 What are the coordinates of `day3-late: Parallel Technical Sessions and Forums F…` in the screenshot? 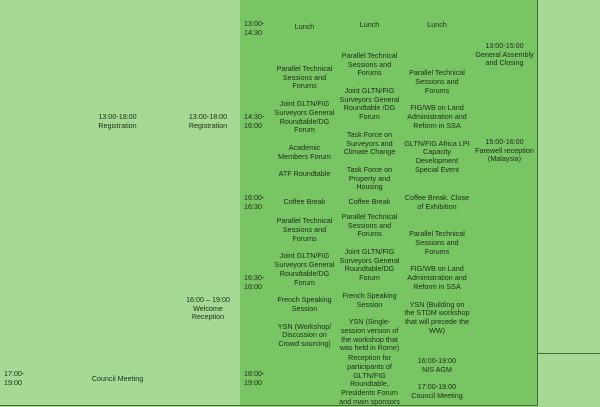 It's located at (437, 283).